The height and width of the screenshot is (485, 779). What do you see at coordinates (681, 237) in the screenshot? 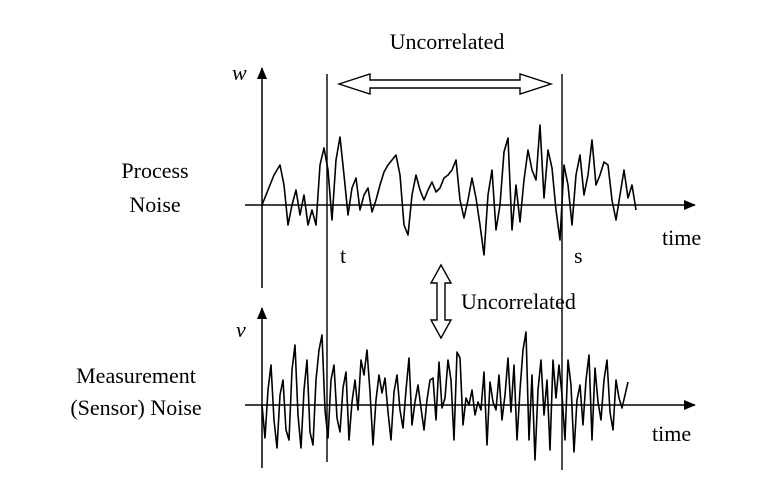
I see `process-time-label: time` at bounding box center [681, 237].